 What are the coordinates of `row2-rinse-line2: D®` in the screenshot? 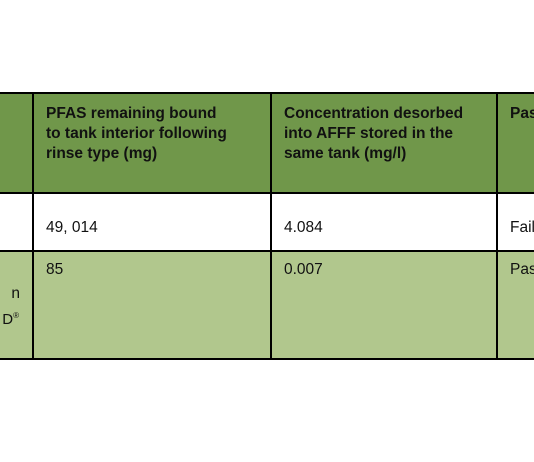 It's located at (10, 318).